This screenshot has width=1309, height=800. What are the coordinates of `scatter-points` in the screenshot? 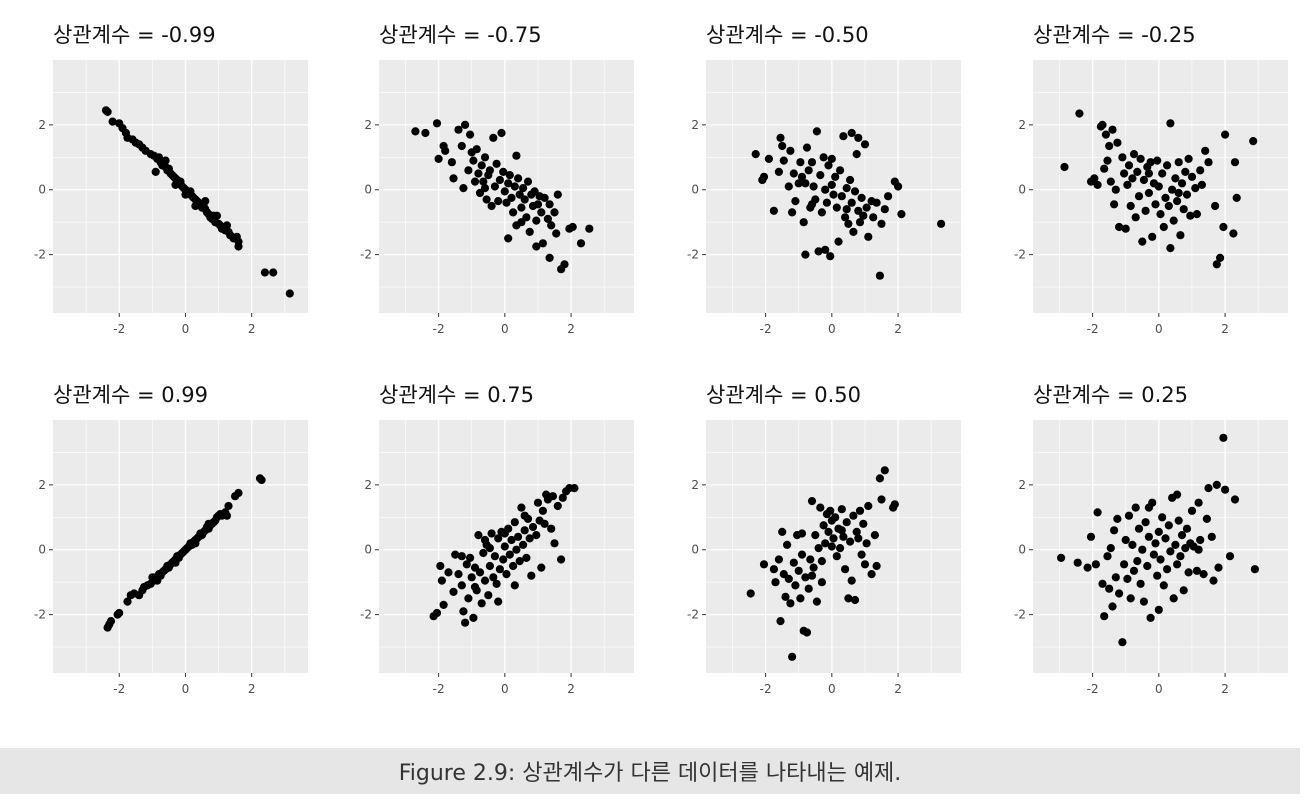 It's located at (184, 553).